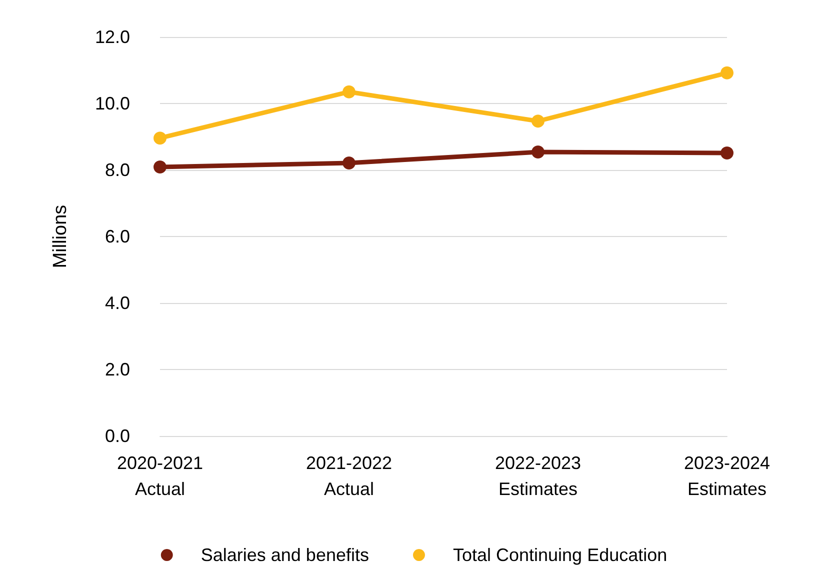 This screenshot has width=828, height=587. What do you see at coordinates (117, 303) in the screenshot?
I see `y-tick-label: 4.0` at bounding box center [117, 303].